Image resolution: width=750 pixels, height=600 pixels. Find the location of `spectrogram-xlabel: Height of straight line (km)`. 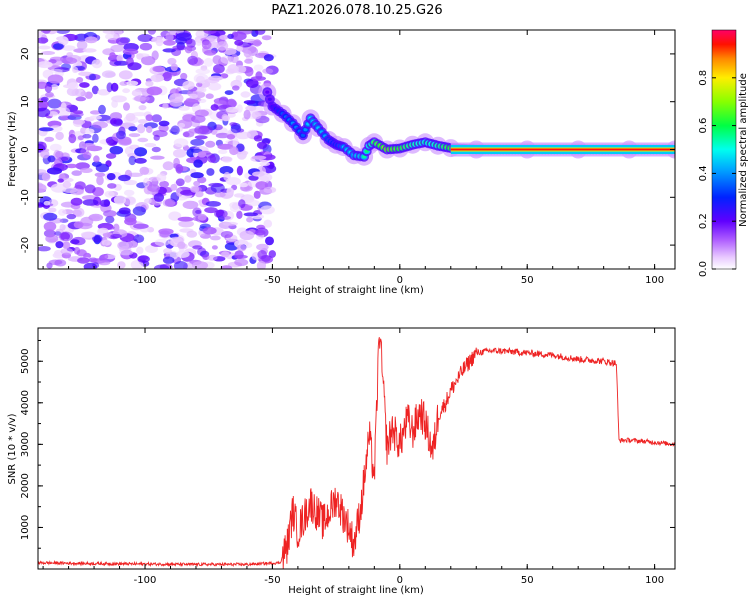

spectrogram-xlabel: Height of straight line (km) is located at coordinates (356, 290).